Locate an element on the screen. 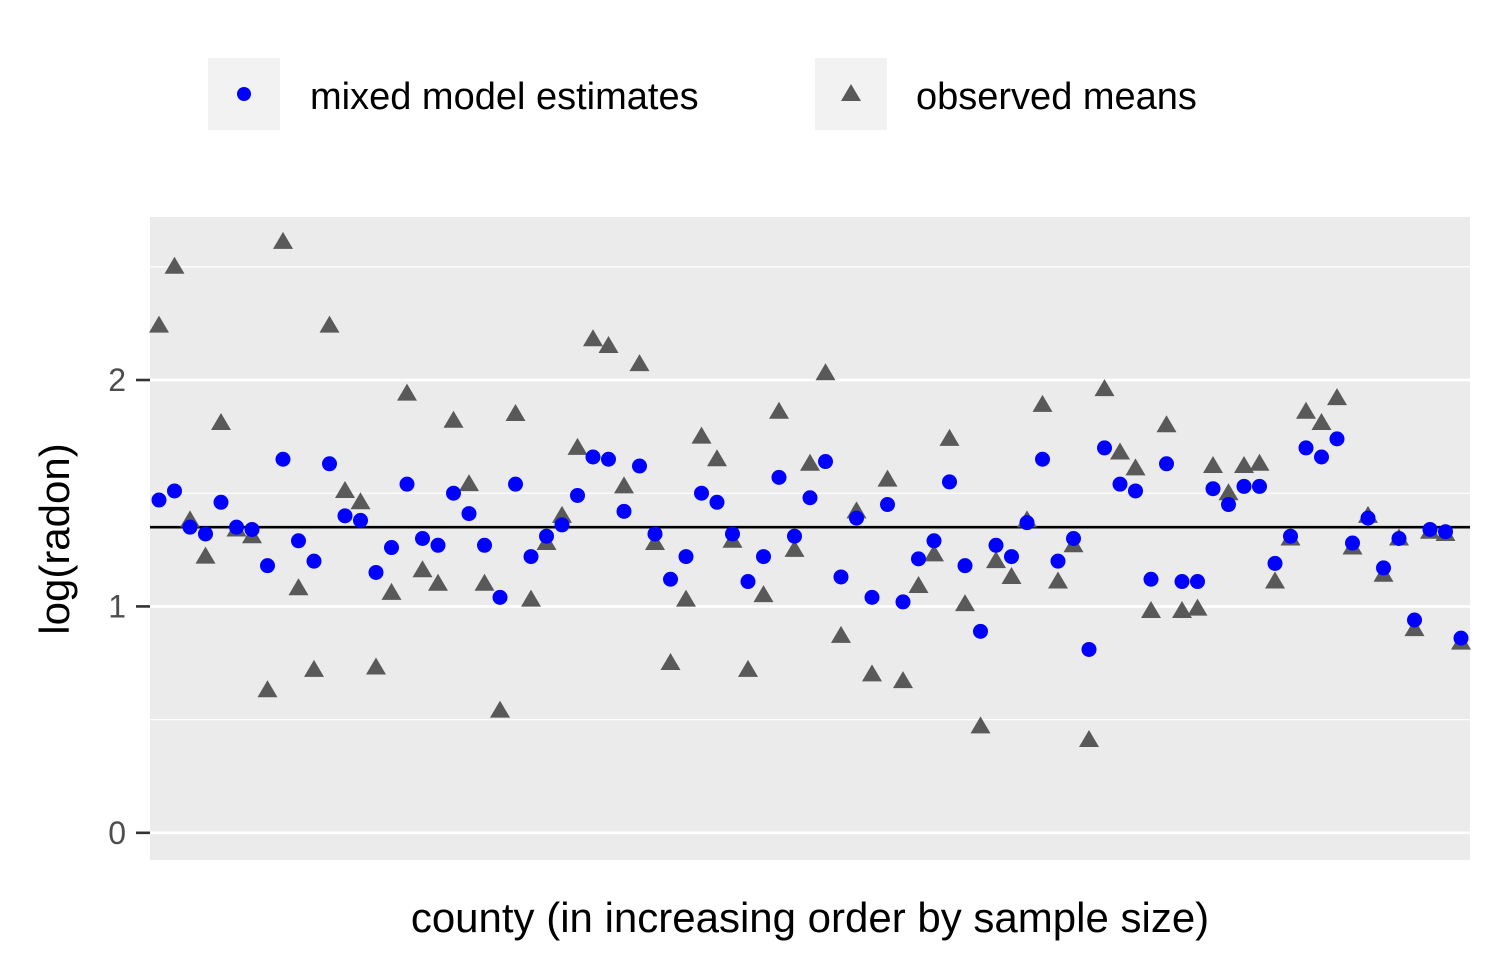 The width and height of the screenshot is (1500, 975). y-tick-label: 2 is located at coordinates (117, 380).